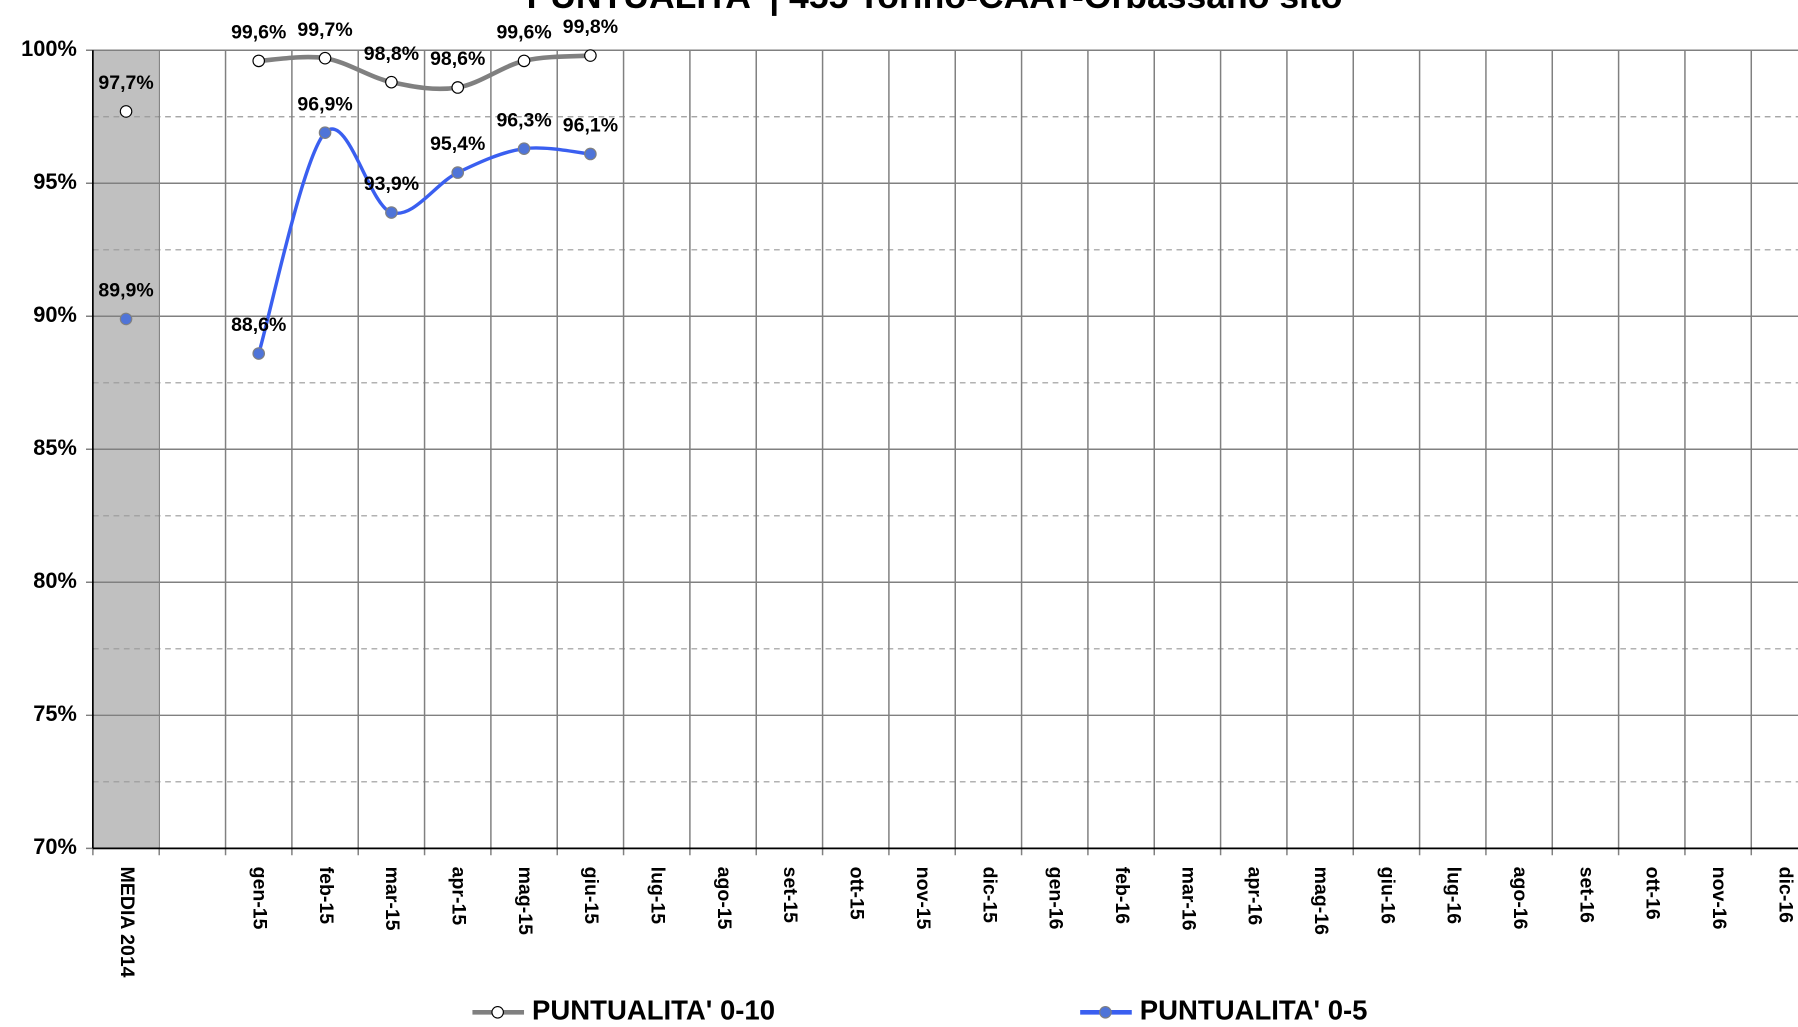 This screenshot has width=1798, height=1027. I want to click on data-label: 97,7%, so click(125, 83).